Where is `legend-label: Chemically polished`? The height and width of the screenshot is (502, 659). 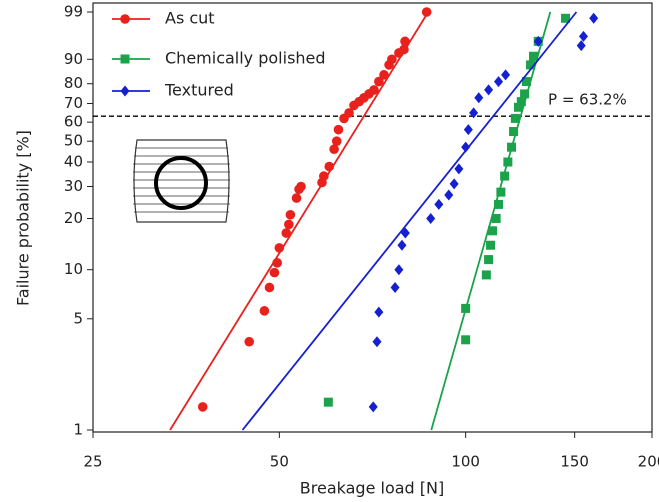
legend-label: Chemically polished is located at coordinates (245, 58).